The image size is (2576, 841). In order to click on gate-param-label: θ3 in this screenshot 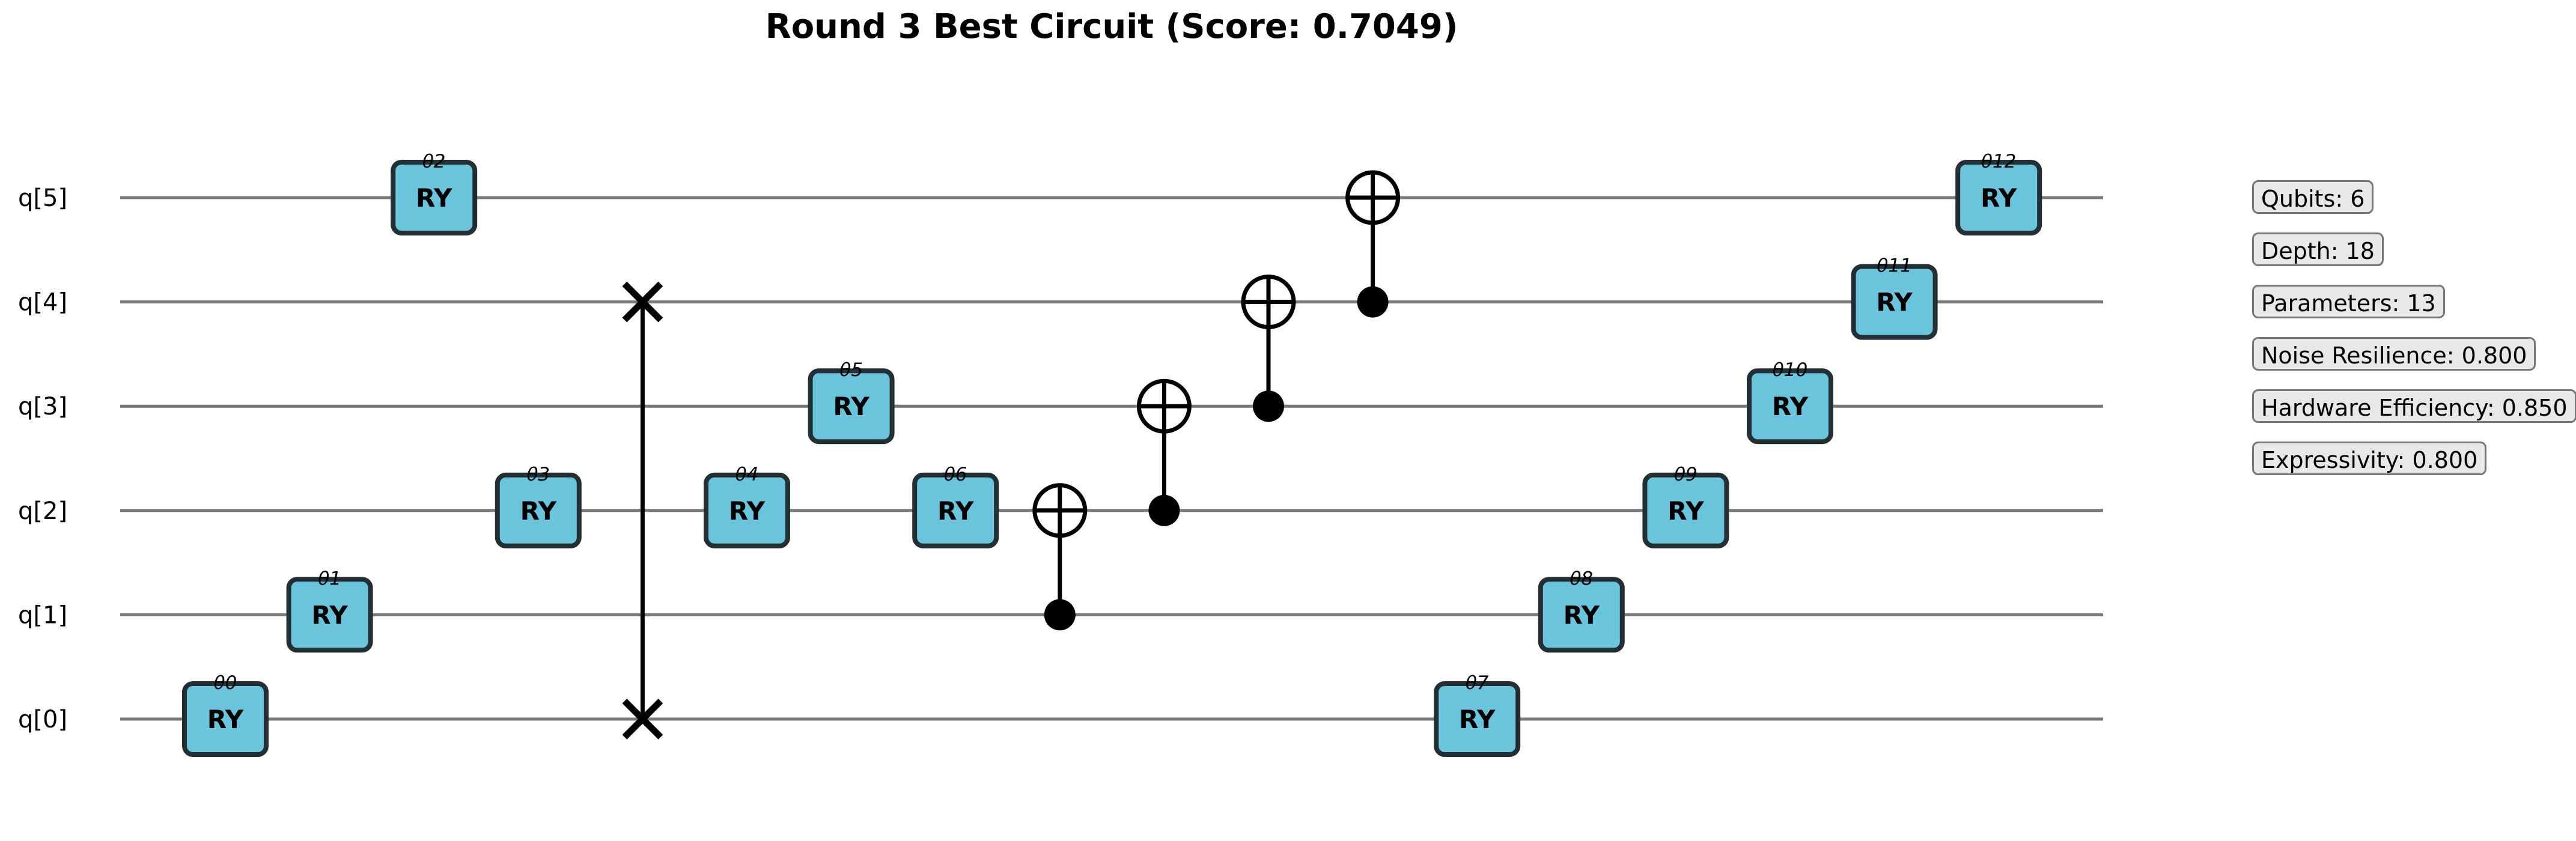, I will do `click(538, 475)`.